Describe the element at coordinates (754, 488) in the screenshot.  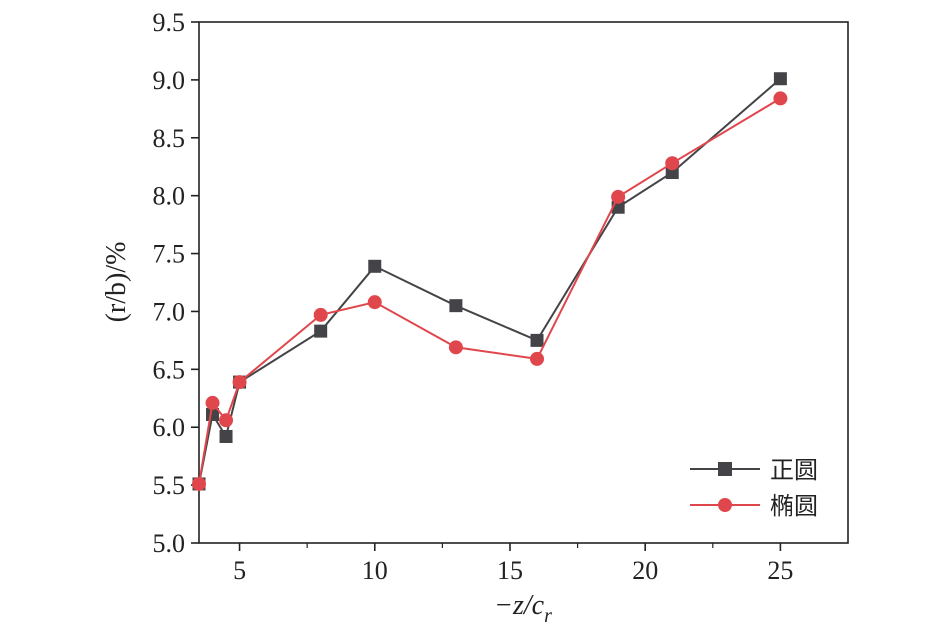
I see `legend: 正圆 椭圆` at that location.